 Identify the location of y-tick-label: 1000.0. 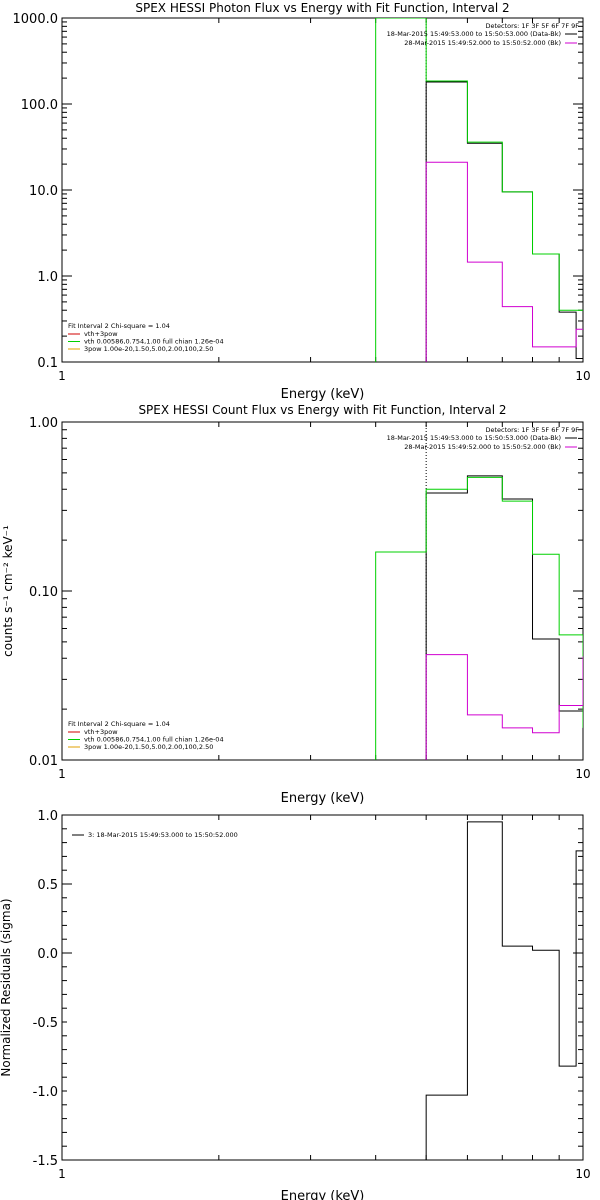
(36, 19).